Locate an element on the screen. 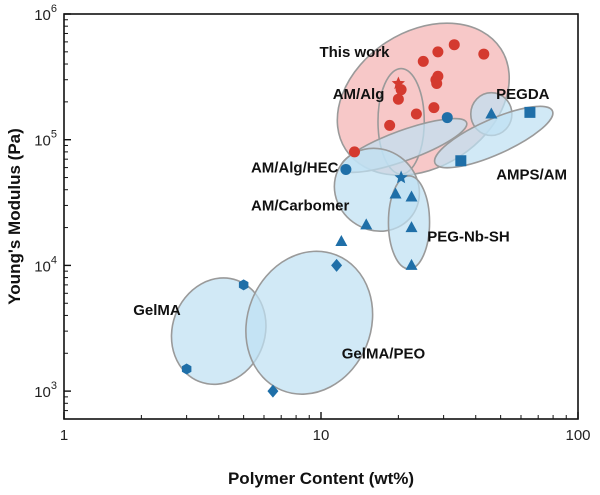 The height and width of the screenshot is (495, 600). y-tick-label: 10³ is located at coordinates (45, 390).